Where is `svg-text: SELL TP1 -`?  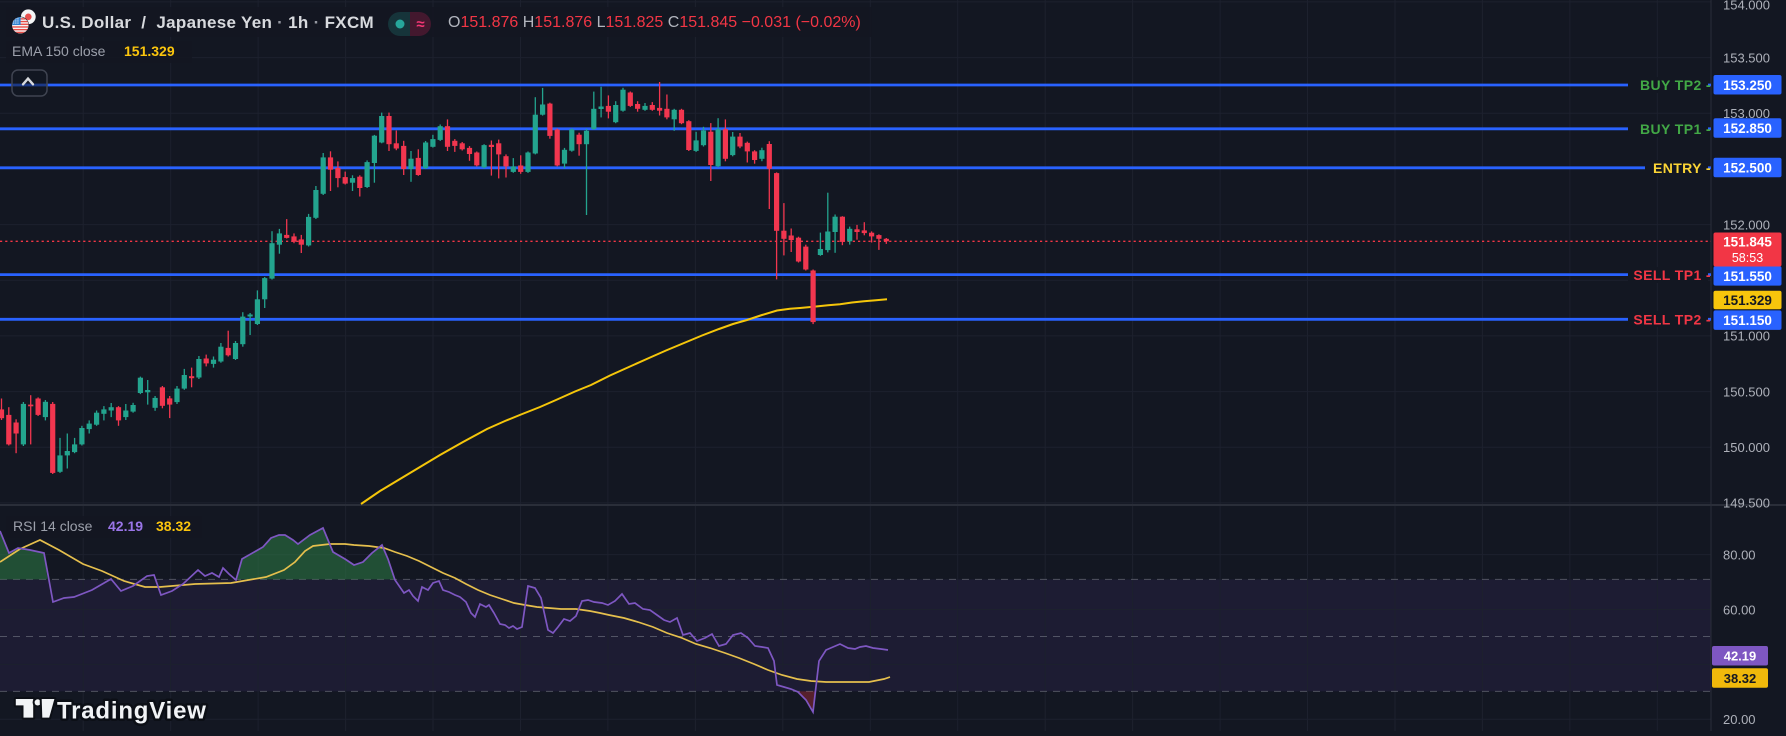
svg-text: SELL TP1 - is located at coordinates (1672, 275).